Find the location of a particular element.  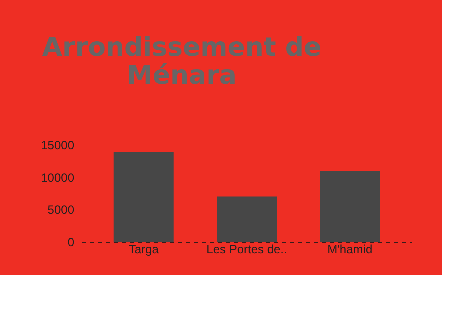

x-tick-label: Les Portes de.. is located at coordinates (247, 249).